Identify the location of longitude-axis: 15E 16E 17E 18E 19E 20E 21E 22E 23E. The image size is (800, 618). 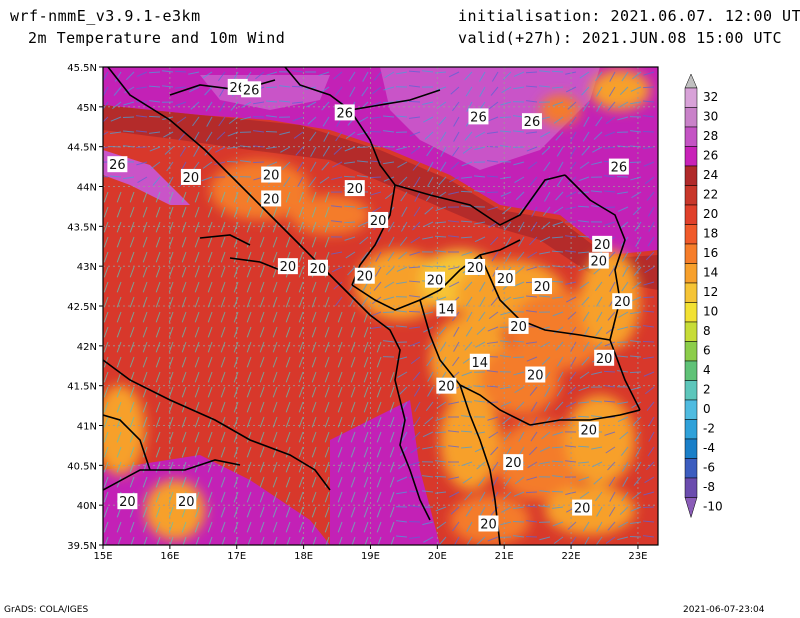
(370, 553).